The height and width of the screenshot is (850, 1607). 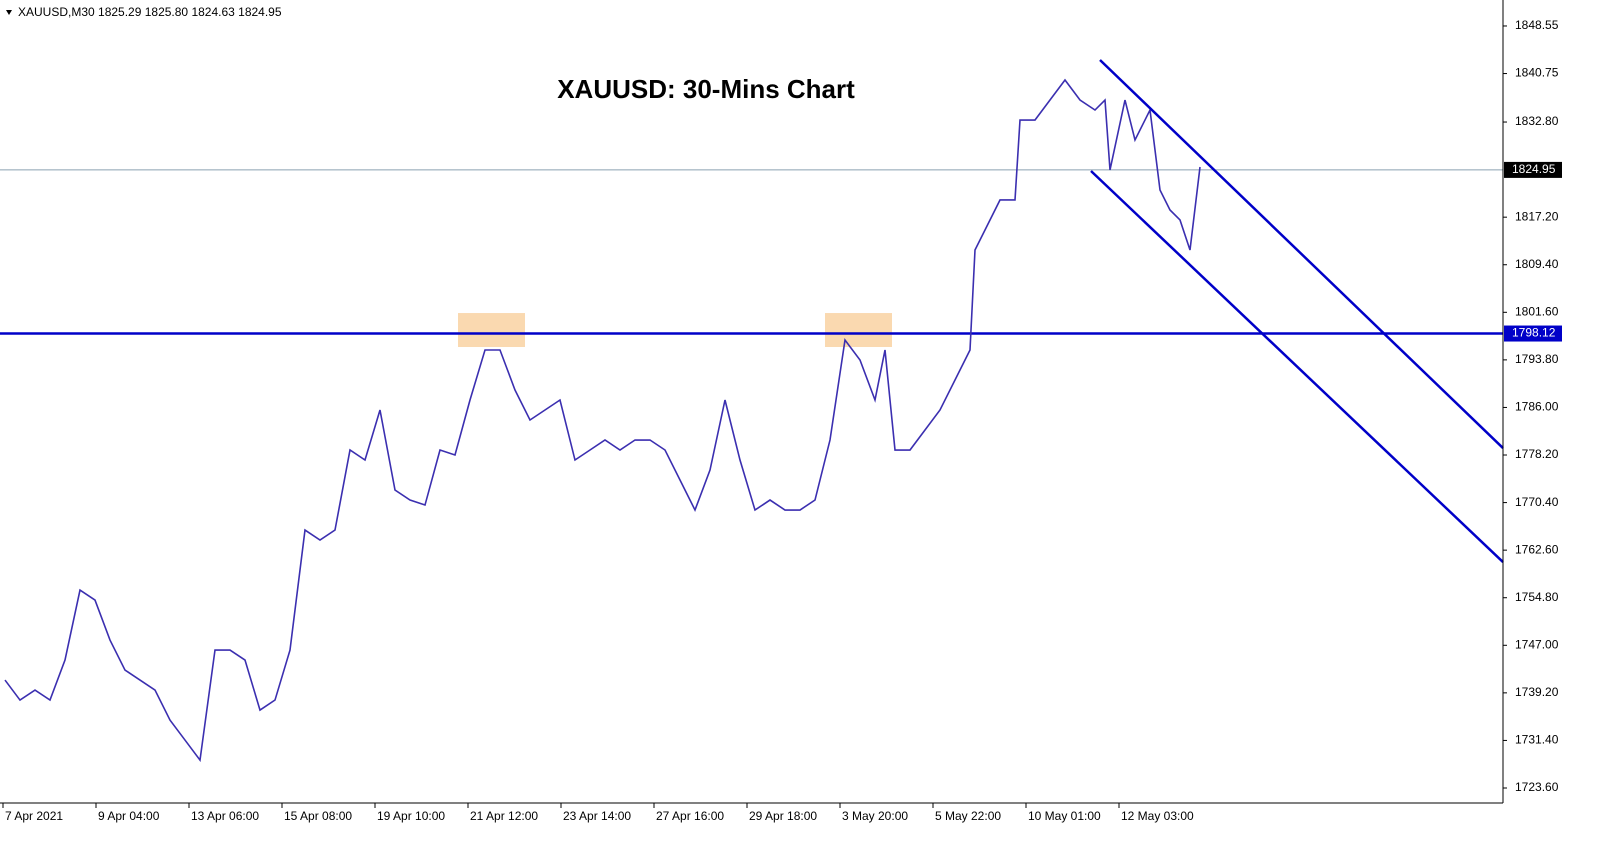 What do you see at coordinates (1537, 787) in the screenshot?
I see `y-tick-label: 1723.60` at bounding box center [1537, 787].